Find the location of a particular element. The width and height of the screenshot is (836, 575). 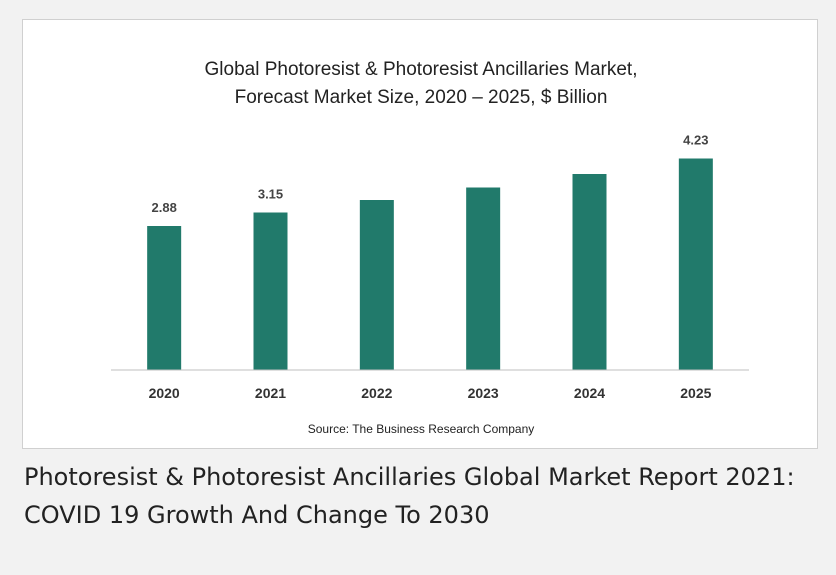

x-tick-label-2021: 2021 is located at coordinates (270, 393).